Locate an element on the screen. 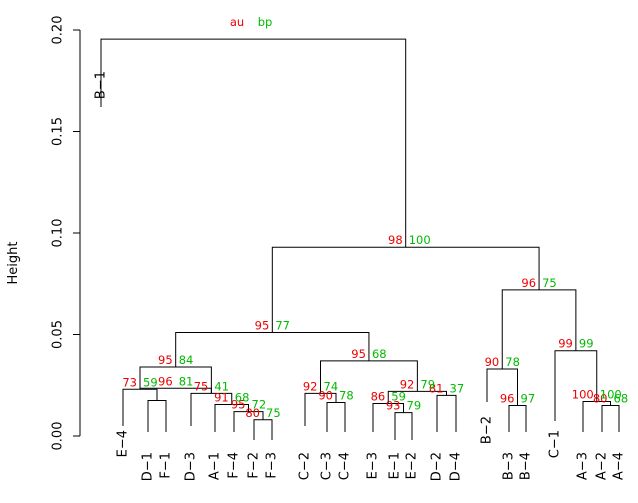 This screenshot has width=638, height=503. au-value: 73 is located at coordinates (129, 382).